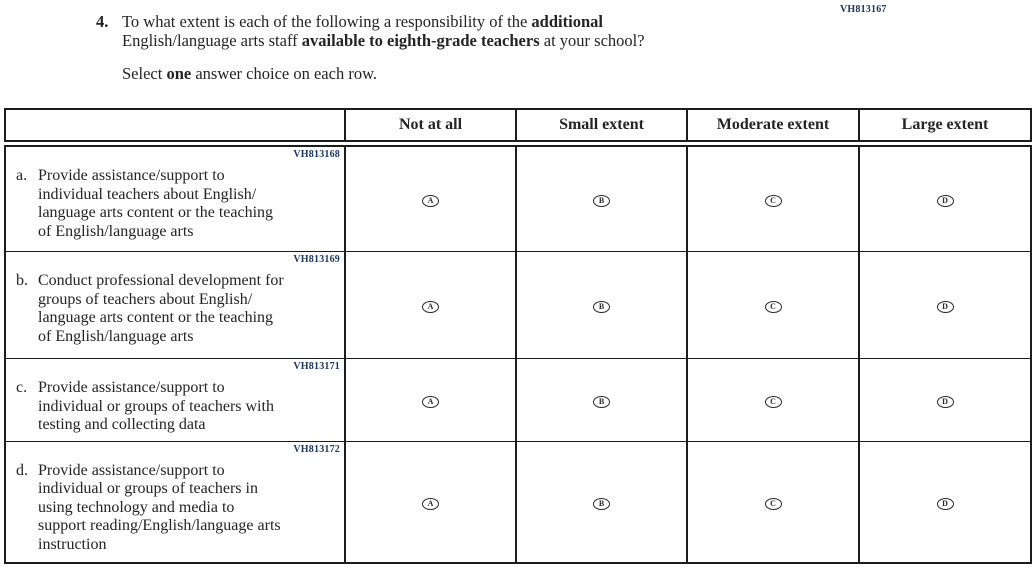 The width and height of the screenshot is (1034, 584). I want to click on answer-bubble-a-D: D, so click(945, 201).